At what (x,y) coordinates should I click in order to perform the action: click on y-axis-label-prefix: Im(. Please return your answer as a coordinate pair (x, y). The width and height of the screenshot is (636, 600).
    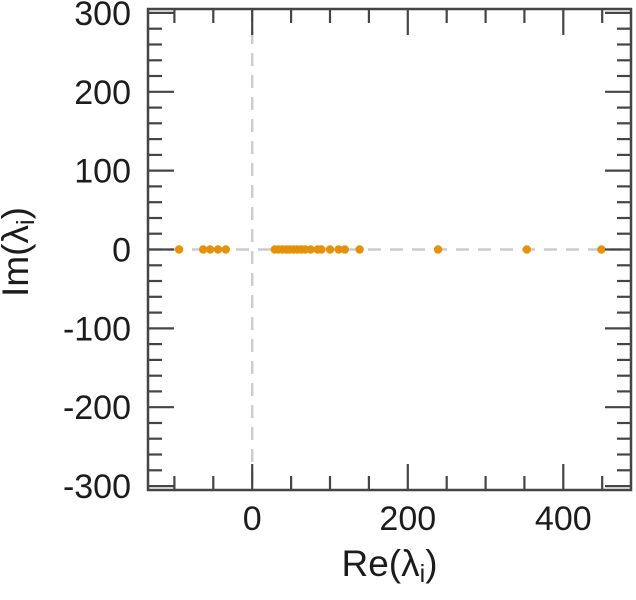
    Looking at the image, I should click on (18, 270).